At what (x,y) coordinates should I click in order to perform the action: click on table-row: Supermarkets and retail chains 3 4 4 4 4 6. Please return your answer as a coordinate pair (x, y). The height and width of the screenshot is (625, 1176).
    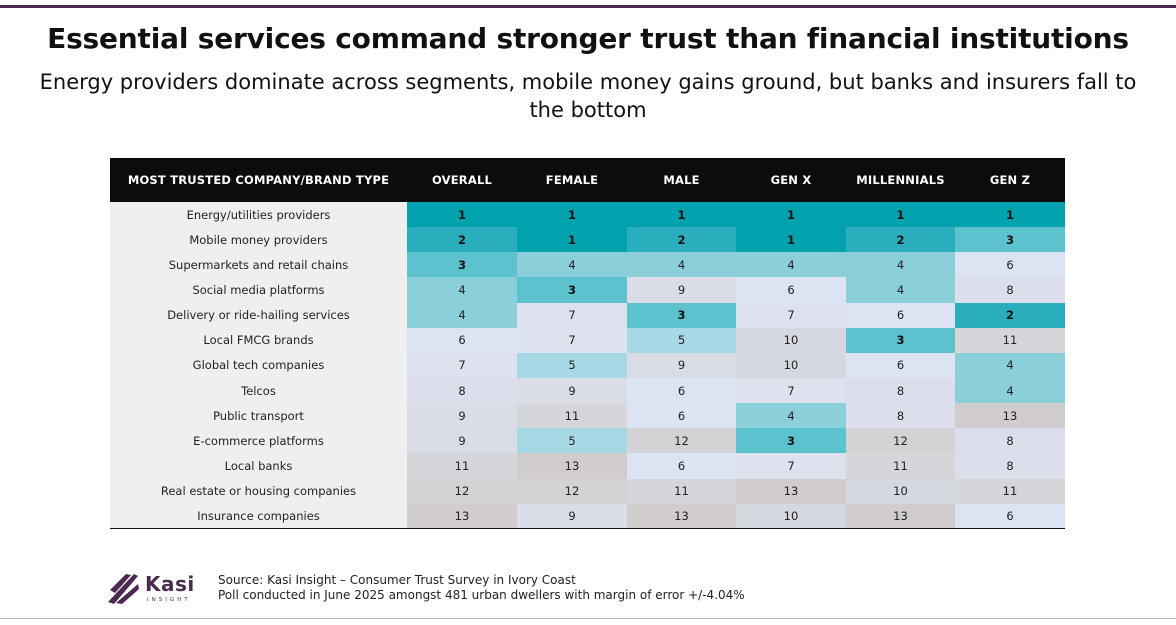
    Looking at the image, I should click on (587, 265).